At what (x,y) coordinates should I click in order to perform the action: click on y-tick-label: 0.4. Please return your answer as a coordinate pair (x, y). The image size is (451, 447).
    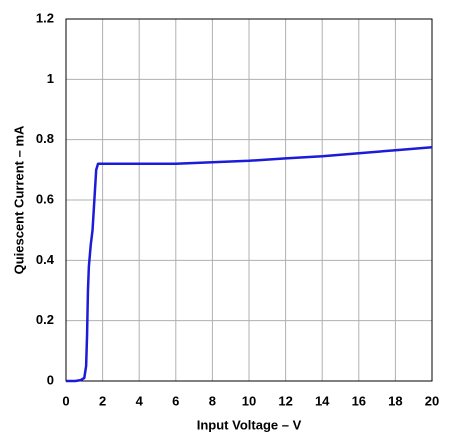
    Looking at the image, I should click on (45, 259).